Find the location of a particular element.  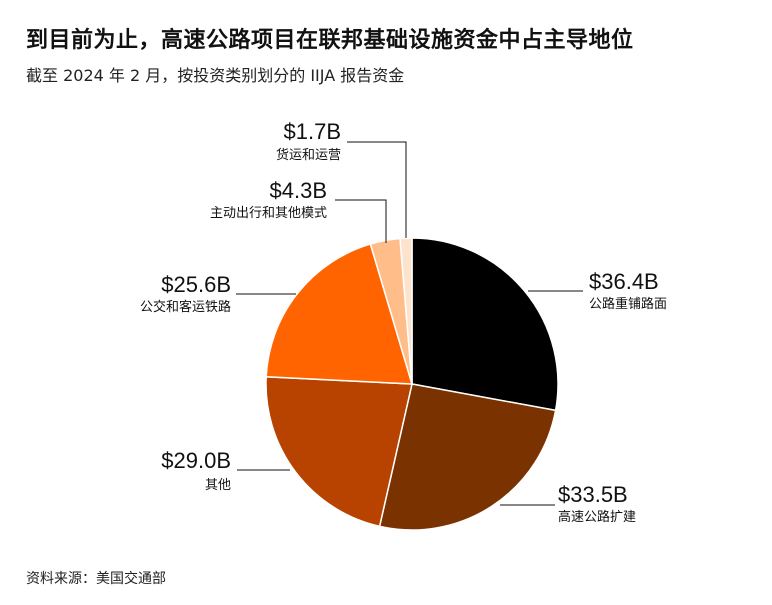

slice-category-label: 货运和运营 is located at coordinates (308, 155).